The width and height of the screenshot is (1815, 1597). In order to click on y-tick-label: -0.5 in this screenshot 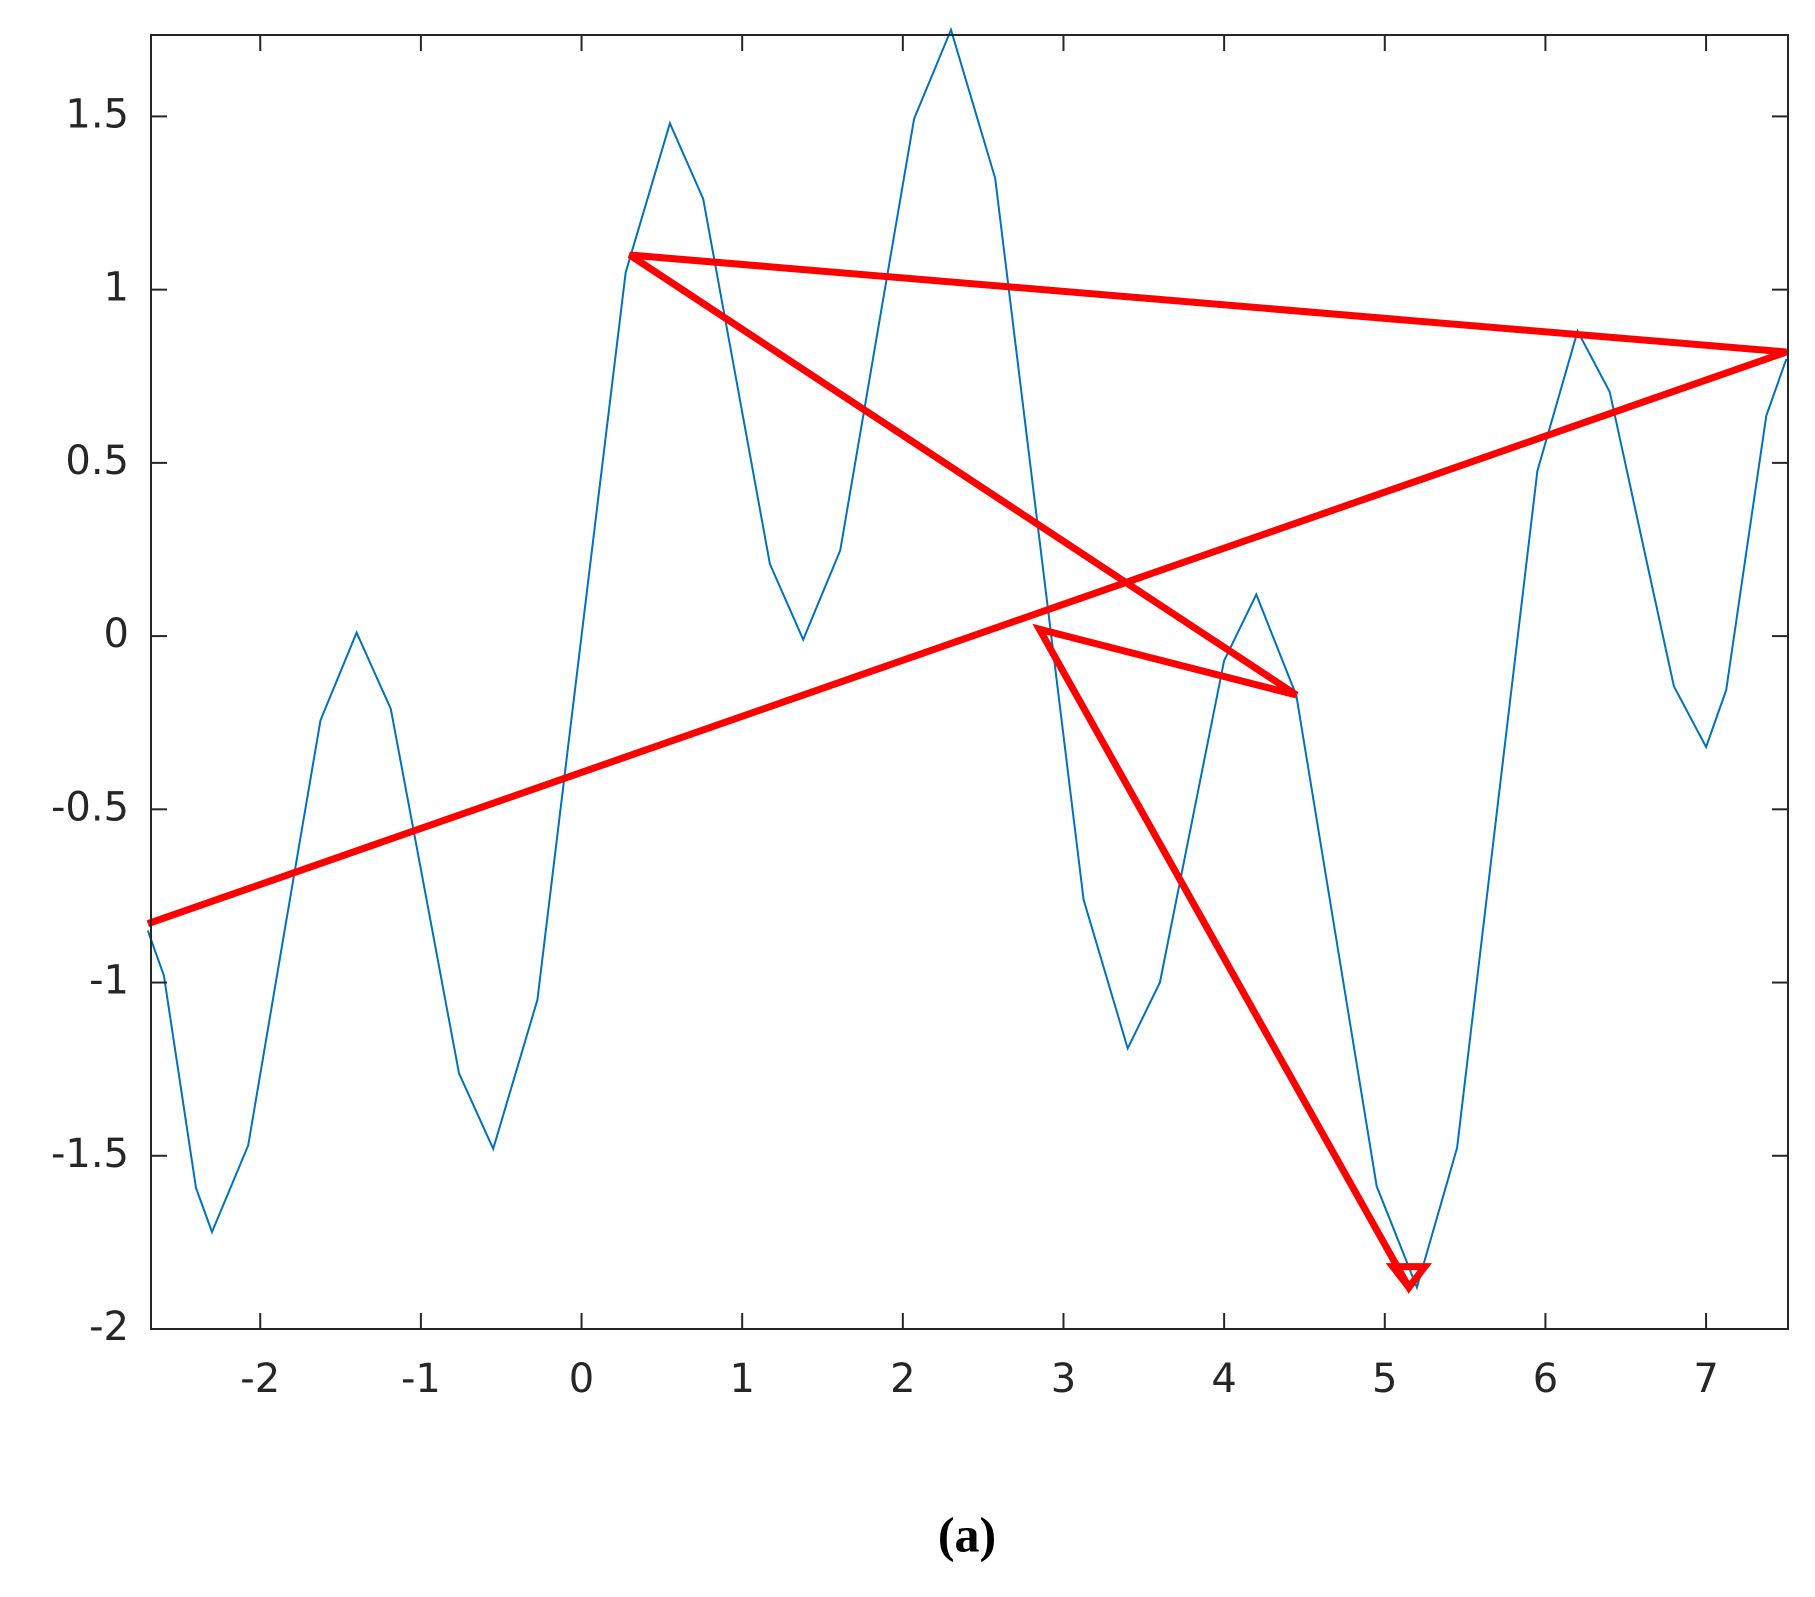, I will do `click(90, 807)`.